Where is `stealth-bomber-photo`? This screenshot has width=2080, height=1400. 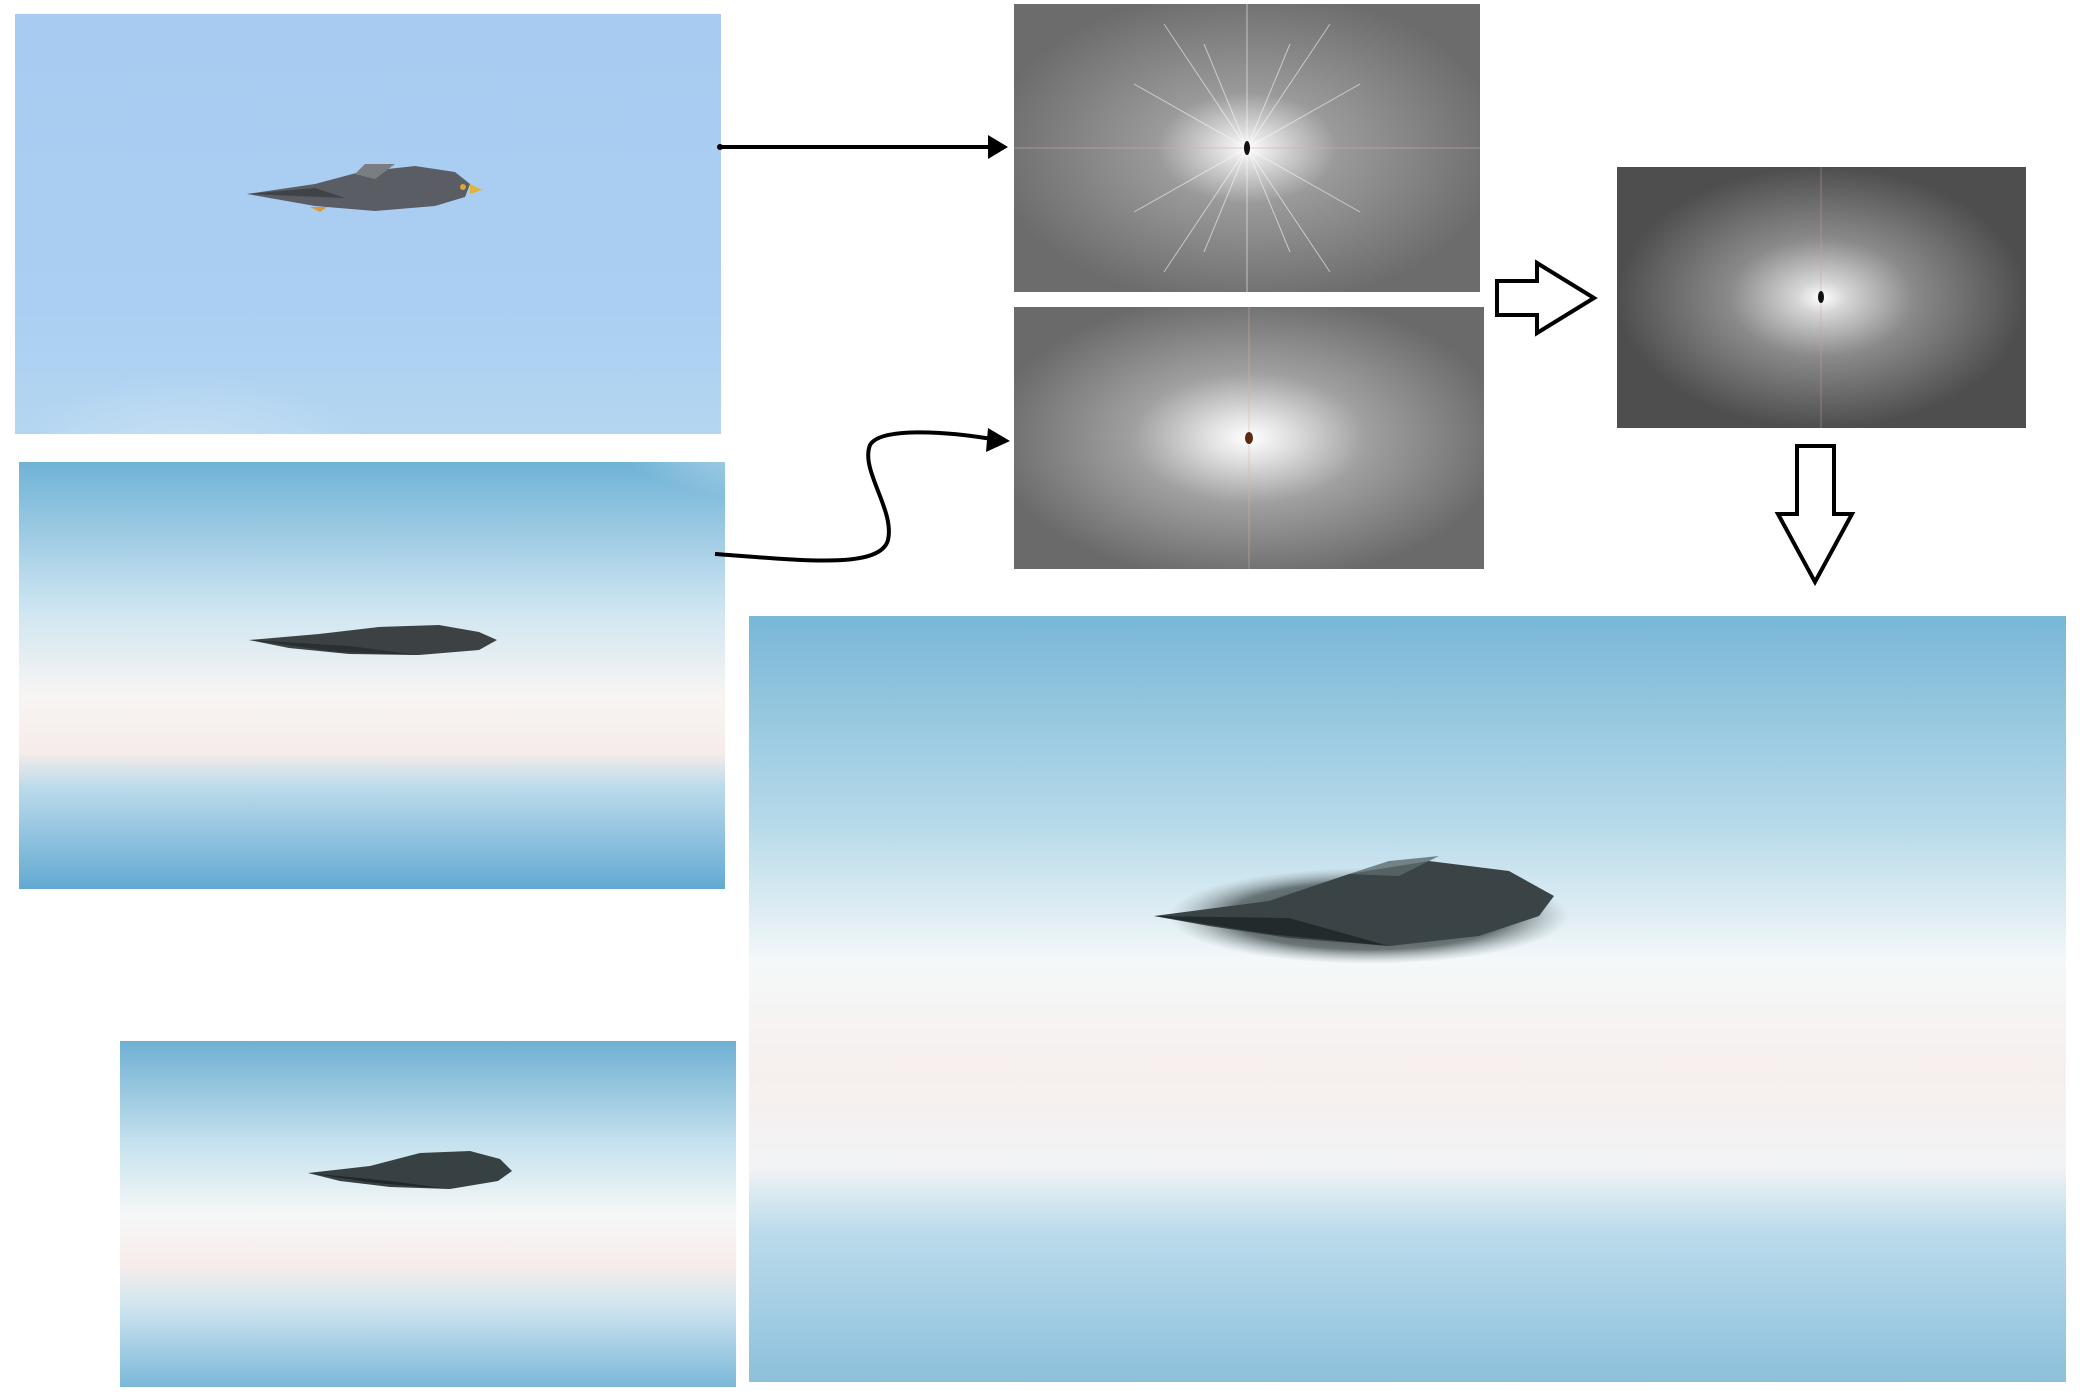 stealth-bomber-photo is located at coordinates (372, 675).